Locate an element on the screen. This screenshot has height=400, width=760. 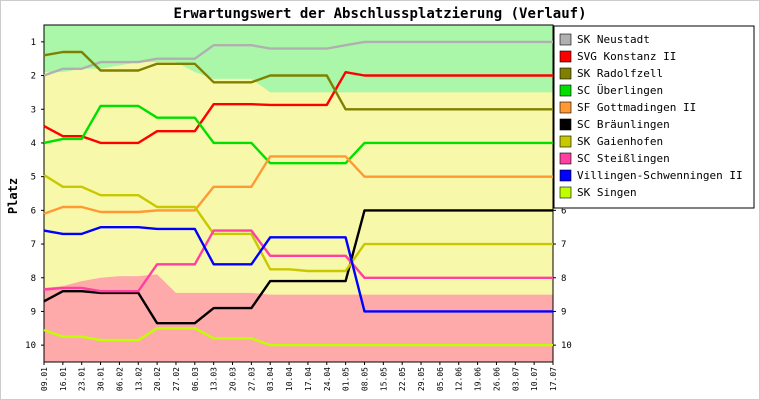
legend-entry: SK Neustadt is located at coordinates (613, 39).